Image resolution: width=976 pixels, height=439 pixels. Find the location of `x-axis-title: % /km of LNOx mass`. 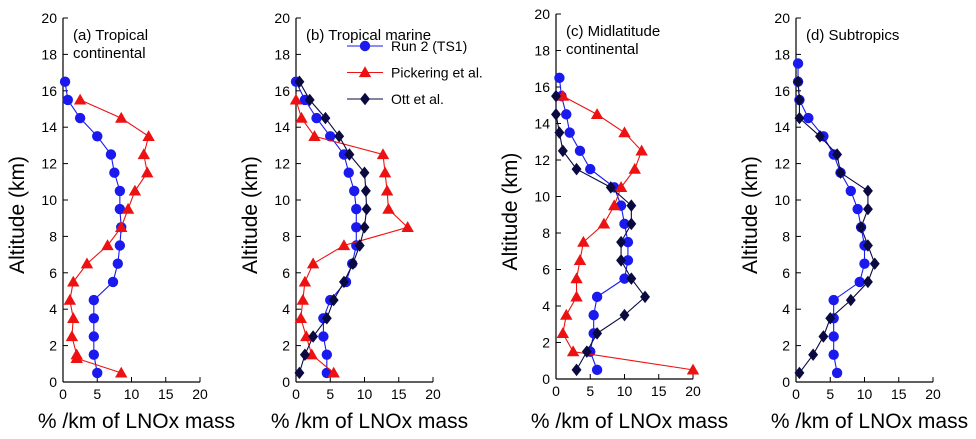

x-axis-title: % /km of LNOx mass is located at coordinates (369, 421).